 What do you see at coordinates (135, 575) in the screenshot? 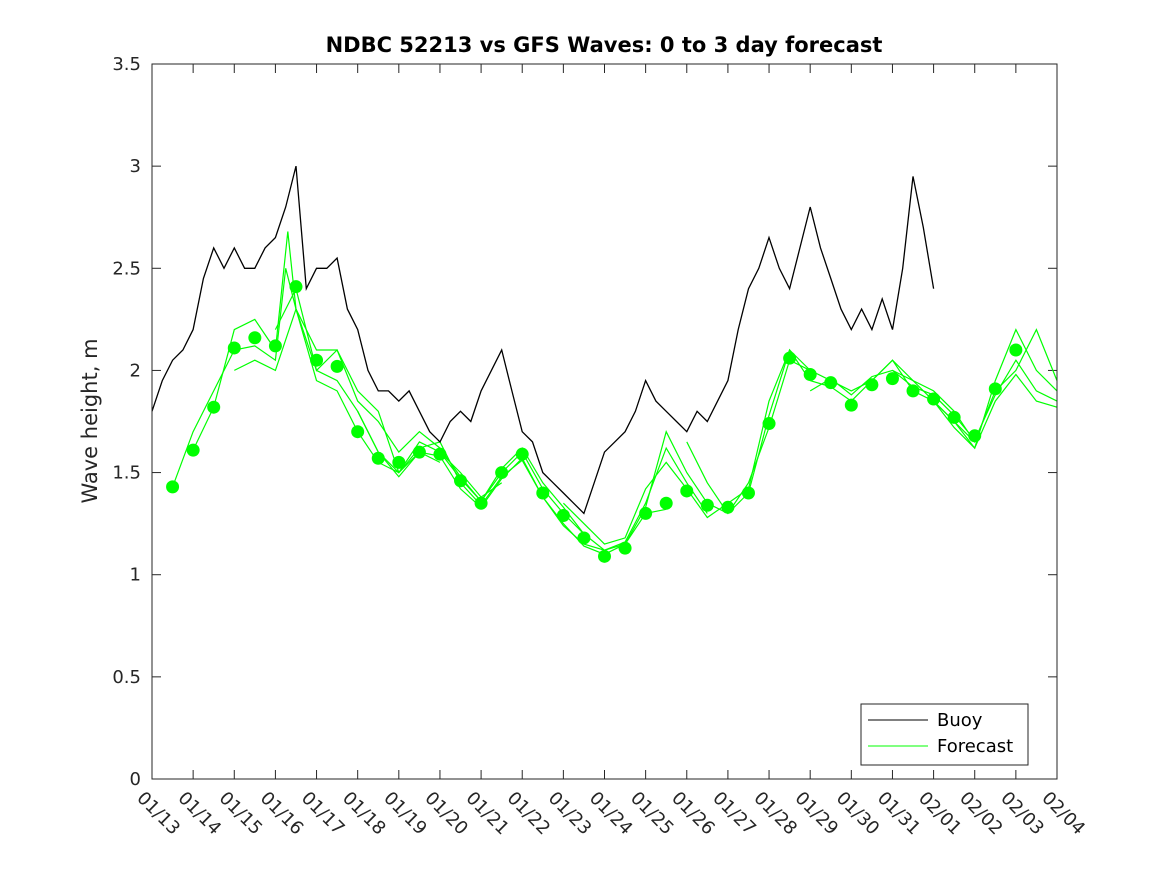
I see `y-tick-label: 1` at bounding box center [135, 575].